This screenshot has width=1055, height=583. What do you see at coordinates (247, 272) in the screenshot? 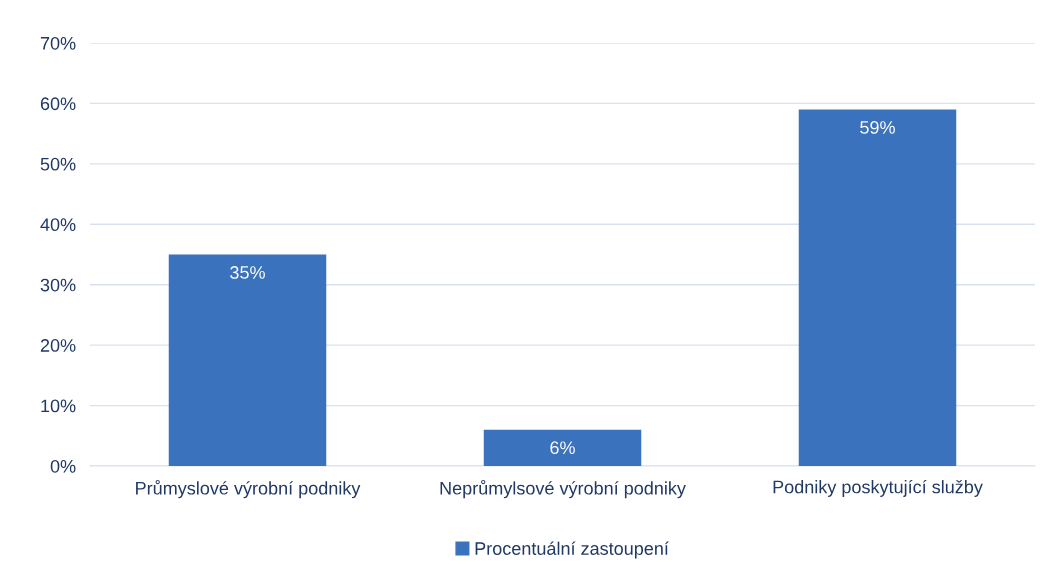
I see `data-label: 35%` at bounding box center [247, 272].